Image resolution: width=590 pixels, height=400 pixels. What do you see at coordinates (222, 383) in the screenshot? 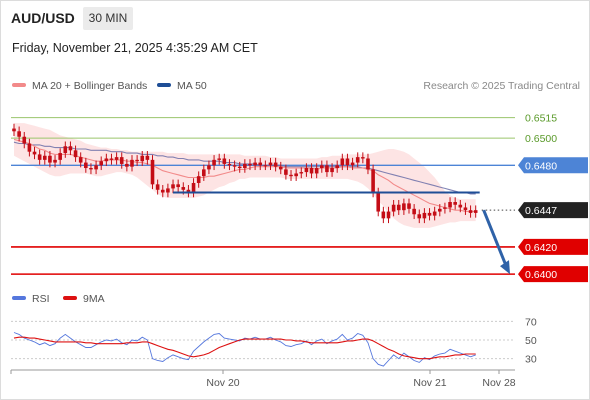
I see `x-tick-Nov 20: Nov 20` at bounding box center [222, 383].